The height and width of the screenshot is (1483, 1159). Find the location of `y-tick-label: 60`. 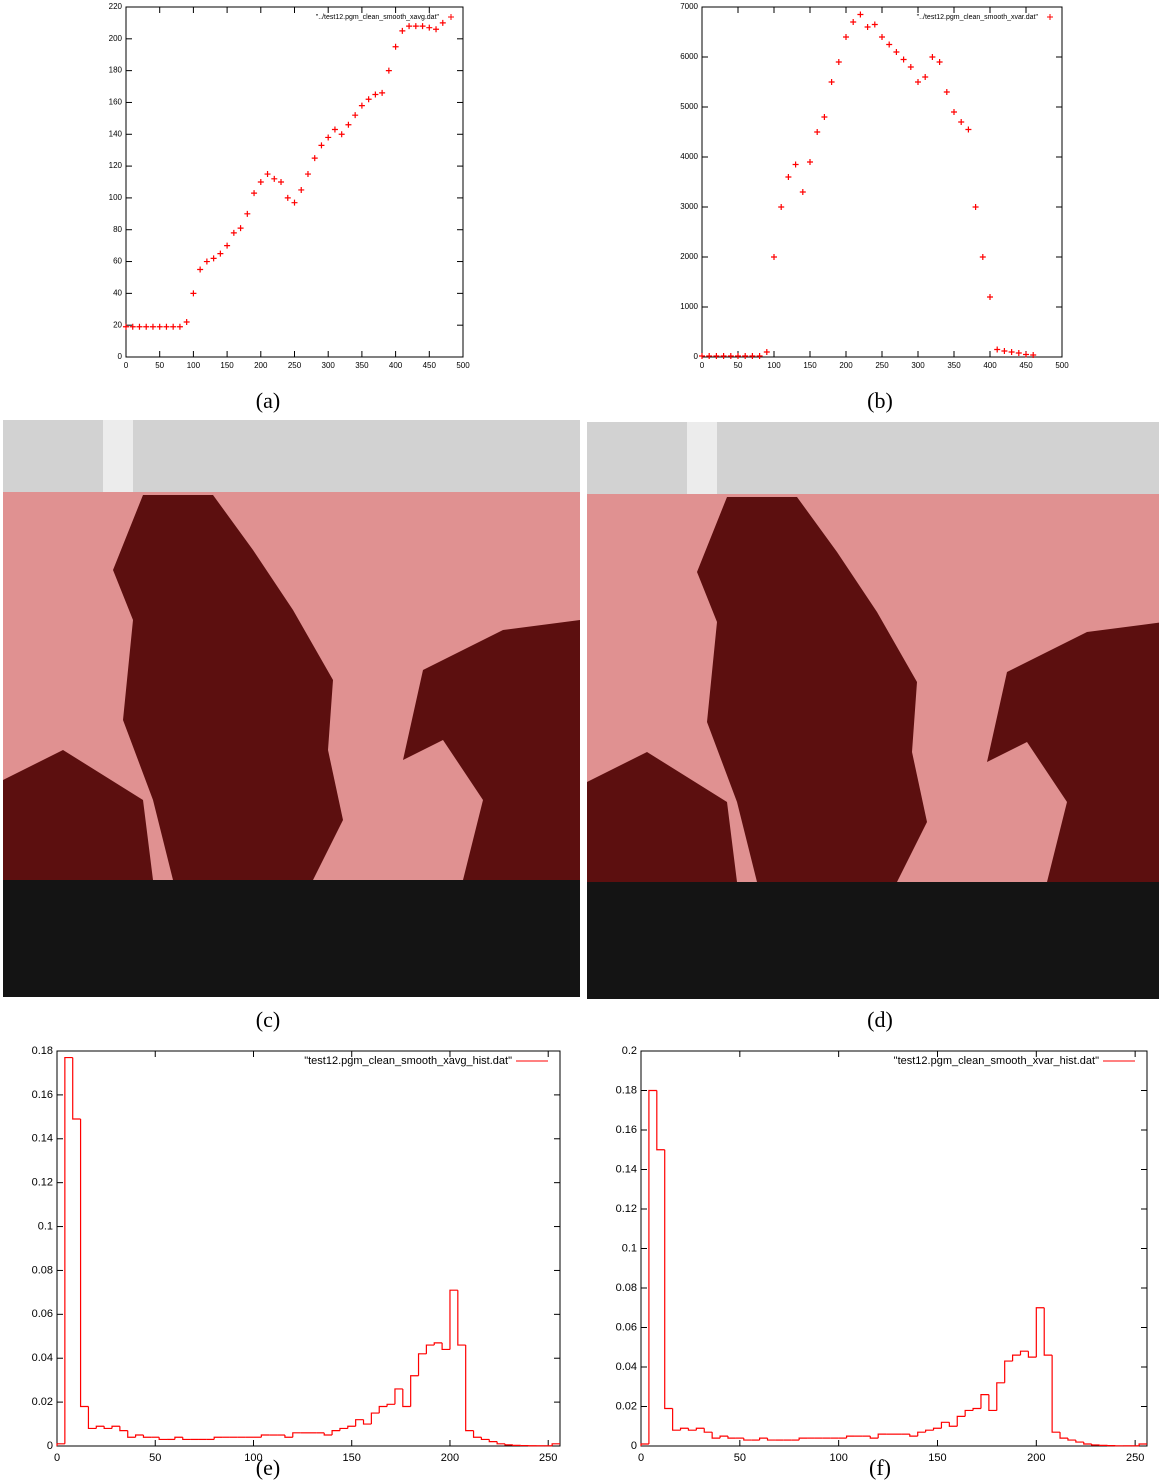

y-tick-label: 60 is located at coordinates (117, 261).